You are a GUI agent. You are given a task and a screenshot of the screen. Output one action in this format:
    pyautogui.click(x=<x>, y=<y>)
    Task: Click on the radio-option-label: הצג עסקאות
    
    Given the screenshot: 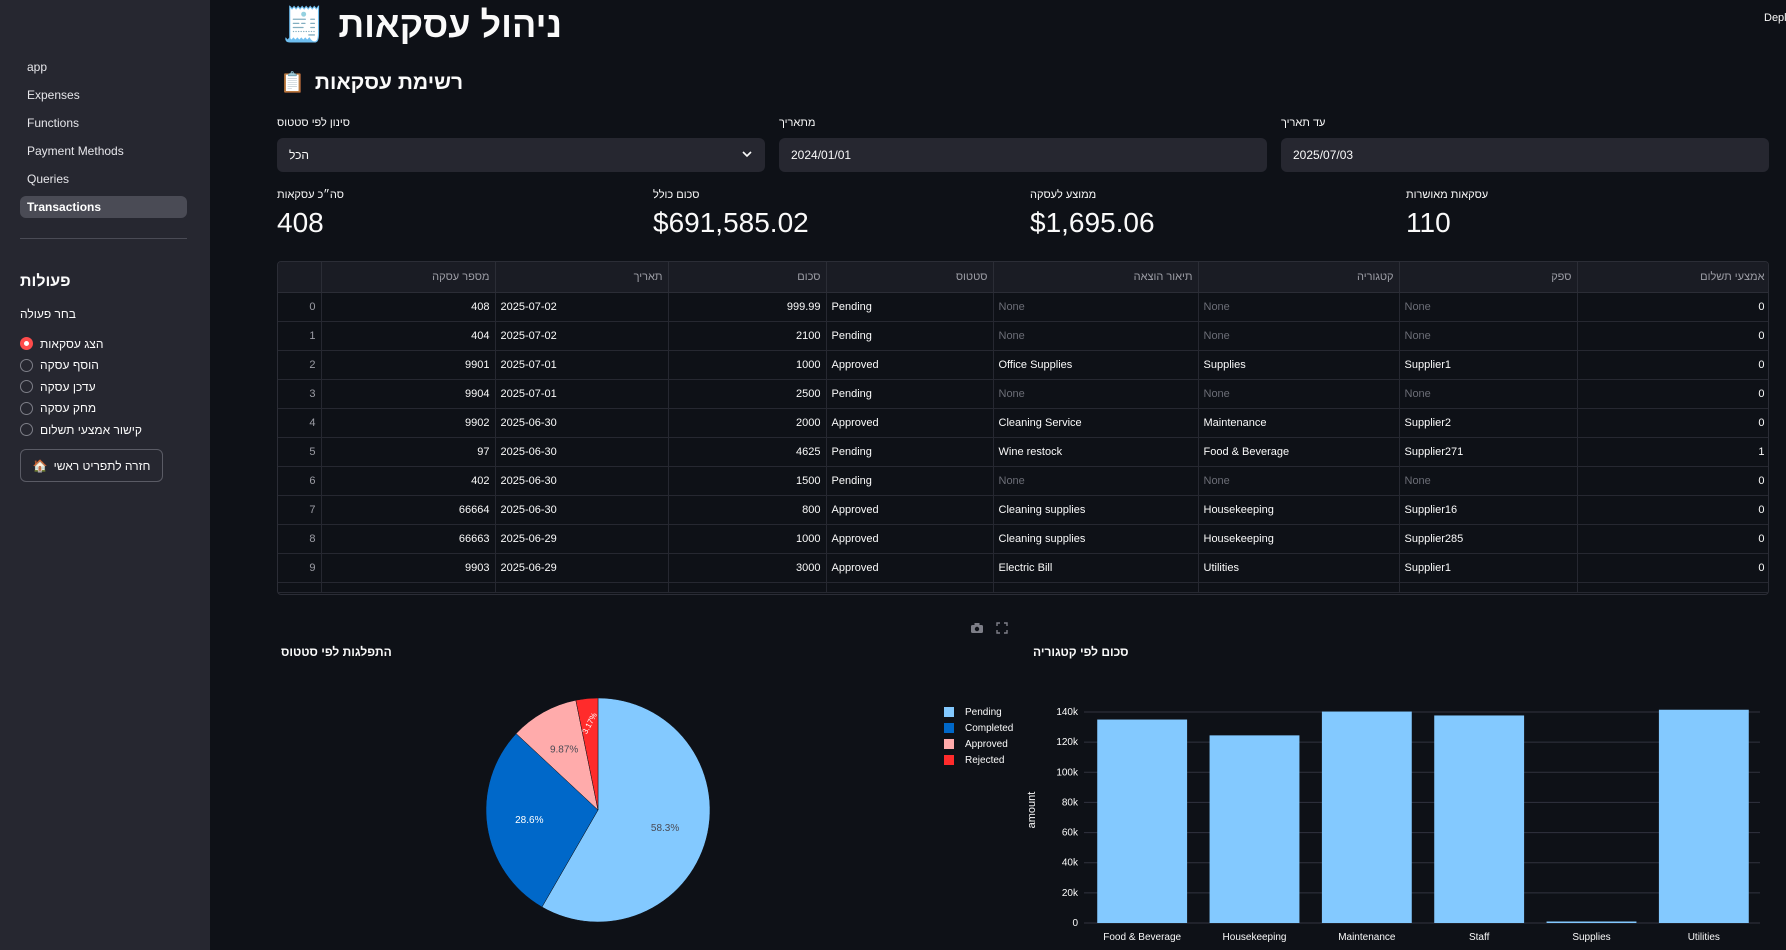 What is the action you would take?
    pyautogui.click(x=72, y=343)
    